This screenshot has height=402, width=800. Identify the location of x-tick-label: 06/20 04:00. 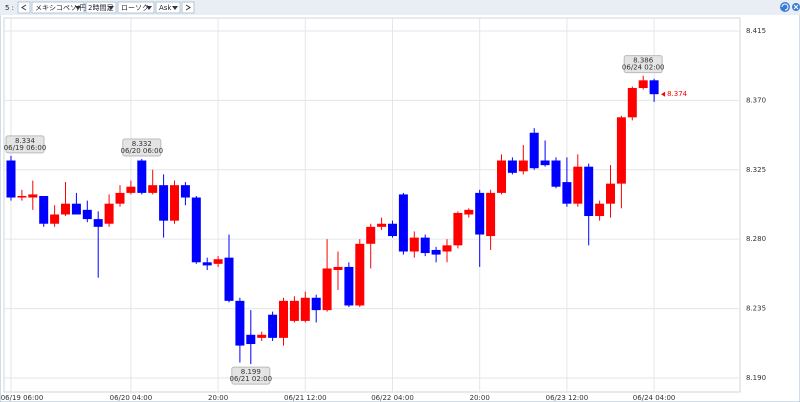
(131, 398).